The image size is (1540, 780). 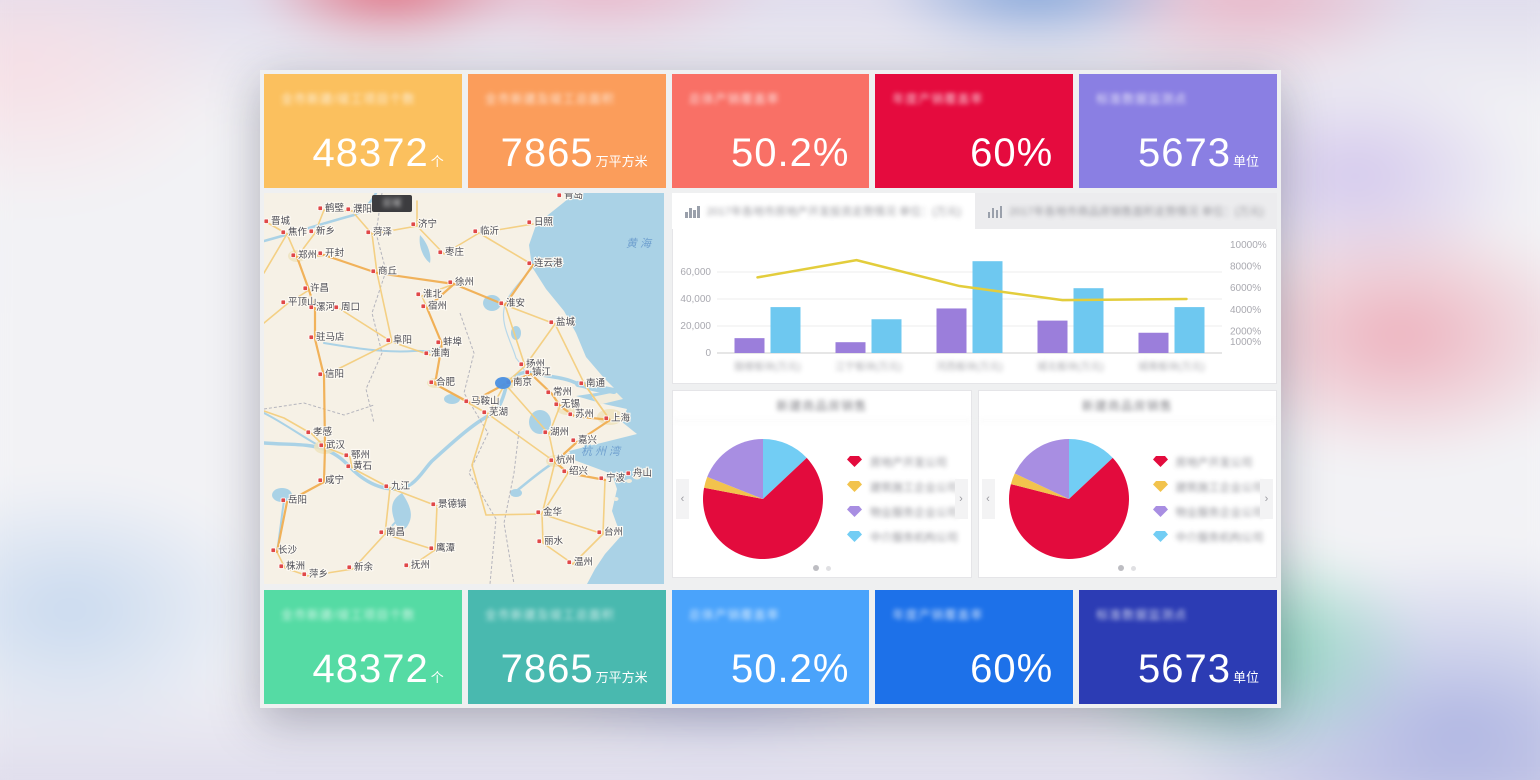 What do you see at coordinates (503, 383) in the screenshot?
I see `map-cluster-marker` at bounding box center [503, 383].